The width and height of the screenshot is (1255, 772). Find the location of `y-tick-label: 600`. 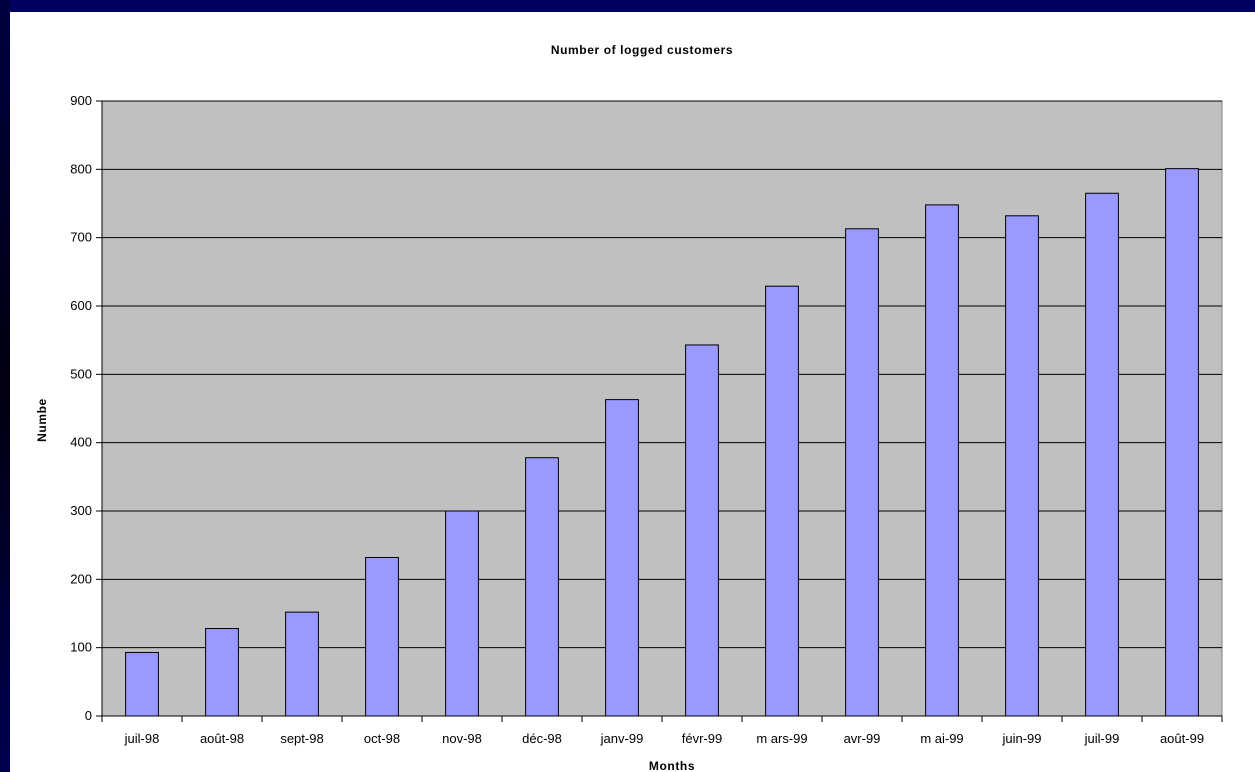

y-tick-label: 600 is located at coordinates (81, 305).